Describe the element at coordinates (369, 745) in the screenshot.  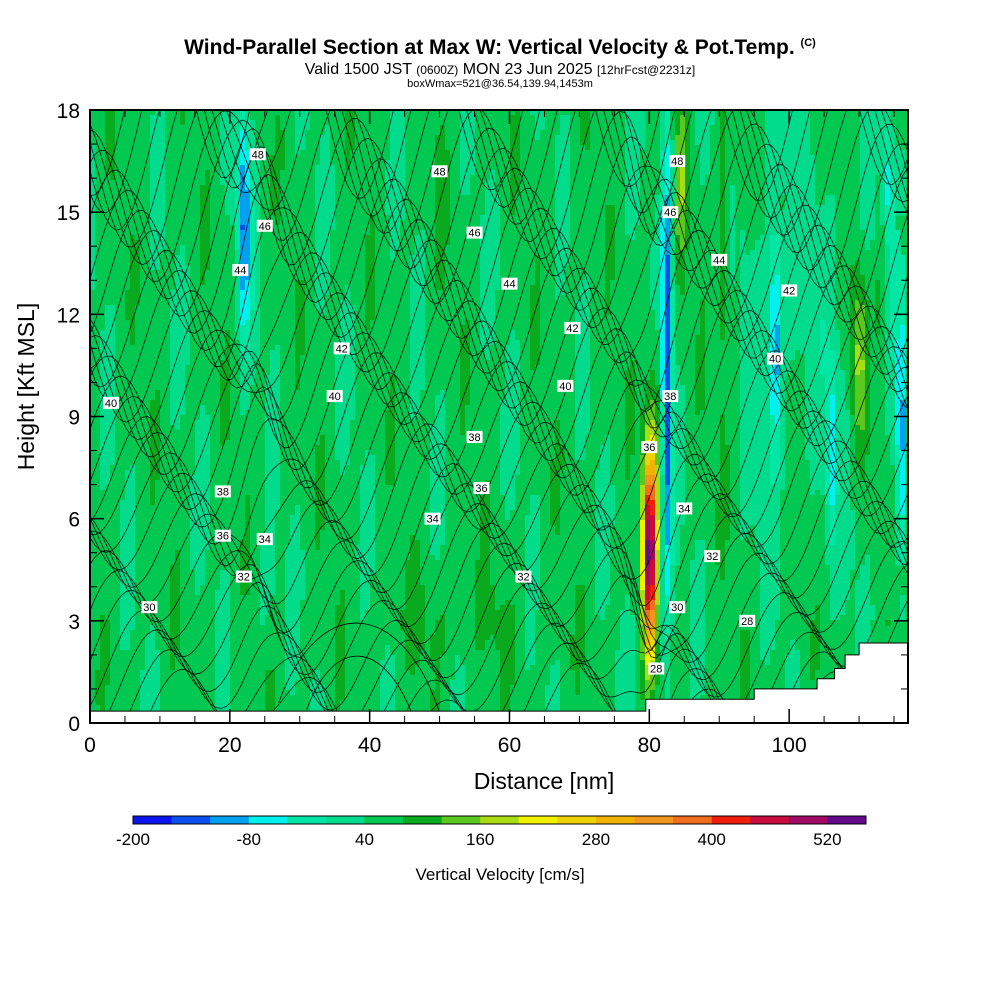
I see `x-tick-label: 40` at that location.